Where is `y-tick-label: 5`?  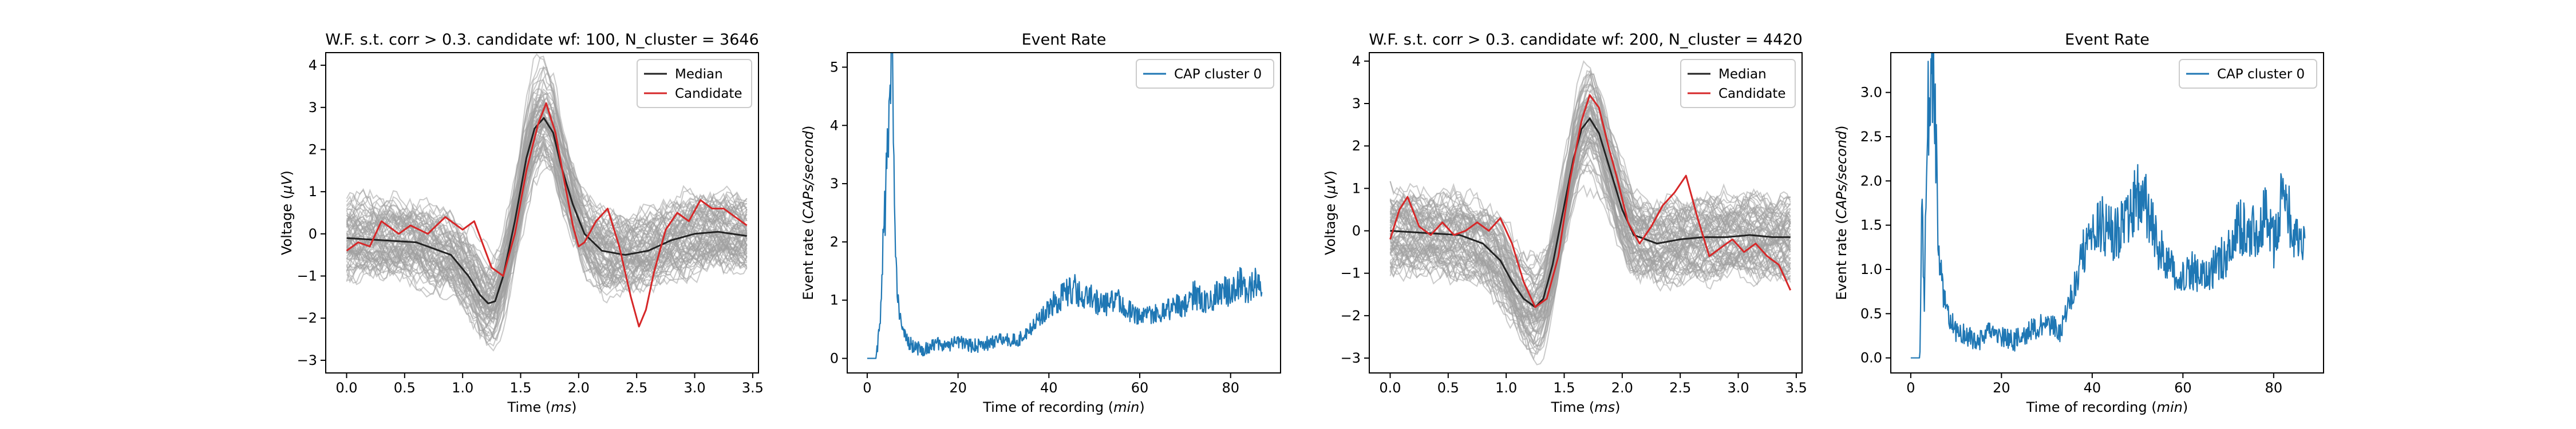 y-tick-label: 5 is located at coordinates (834, 67).